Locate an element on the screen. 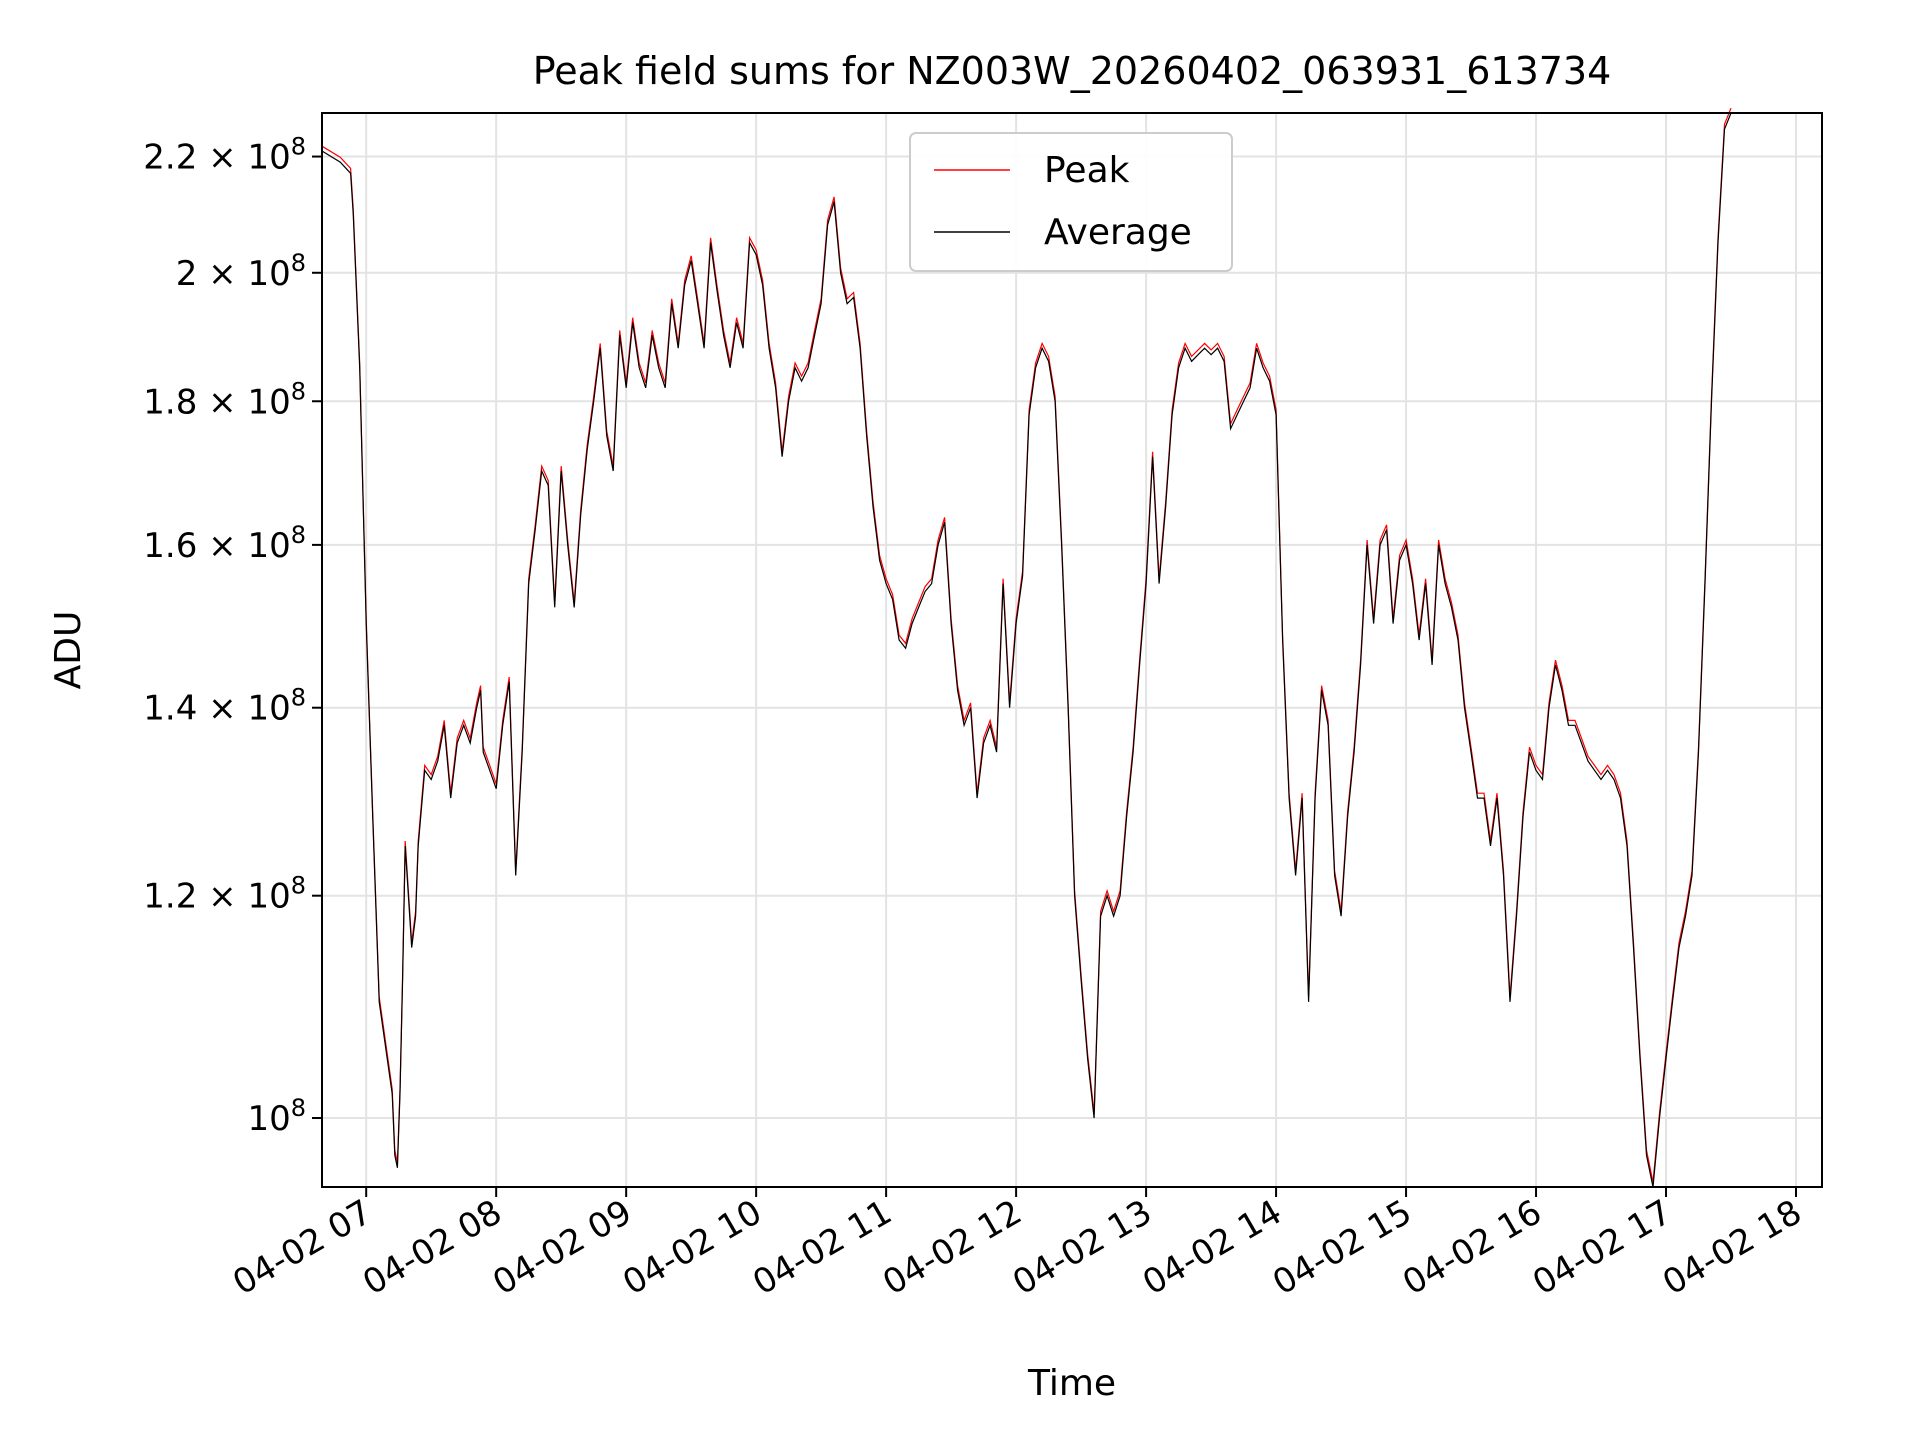  legend-label-peak: Peak is located at coordinates (1087, 170).